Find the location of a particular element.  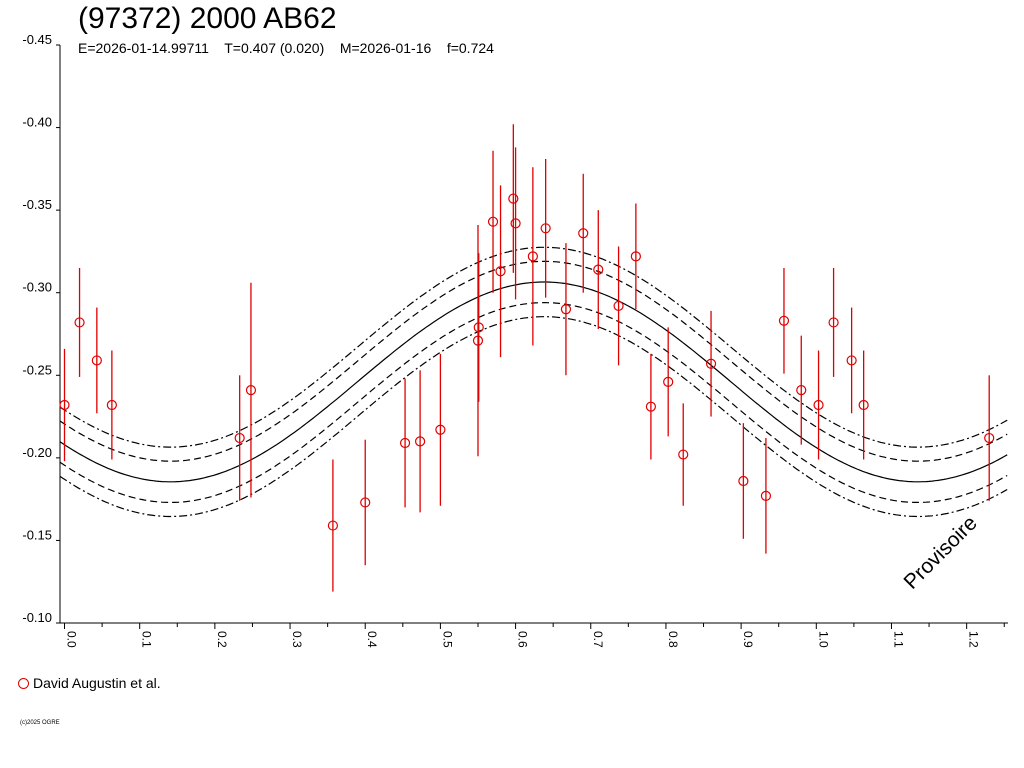

legend: David Augustin et al. is located at coordinates (89, 683).